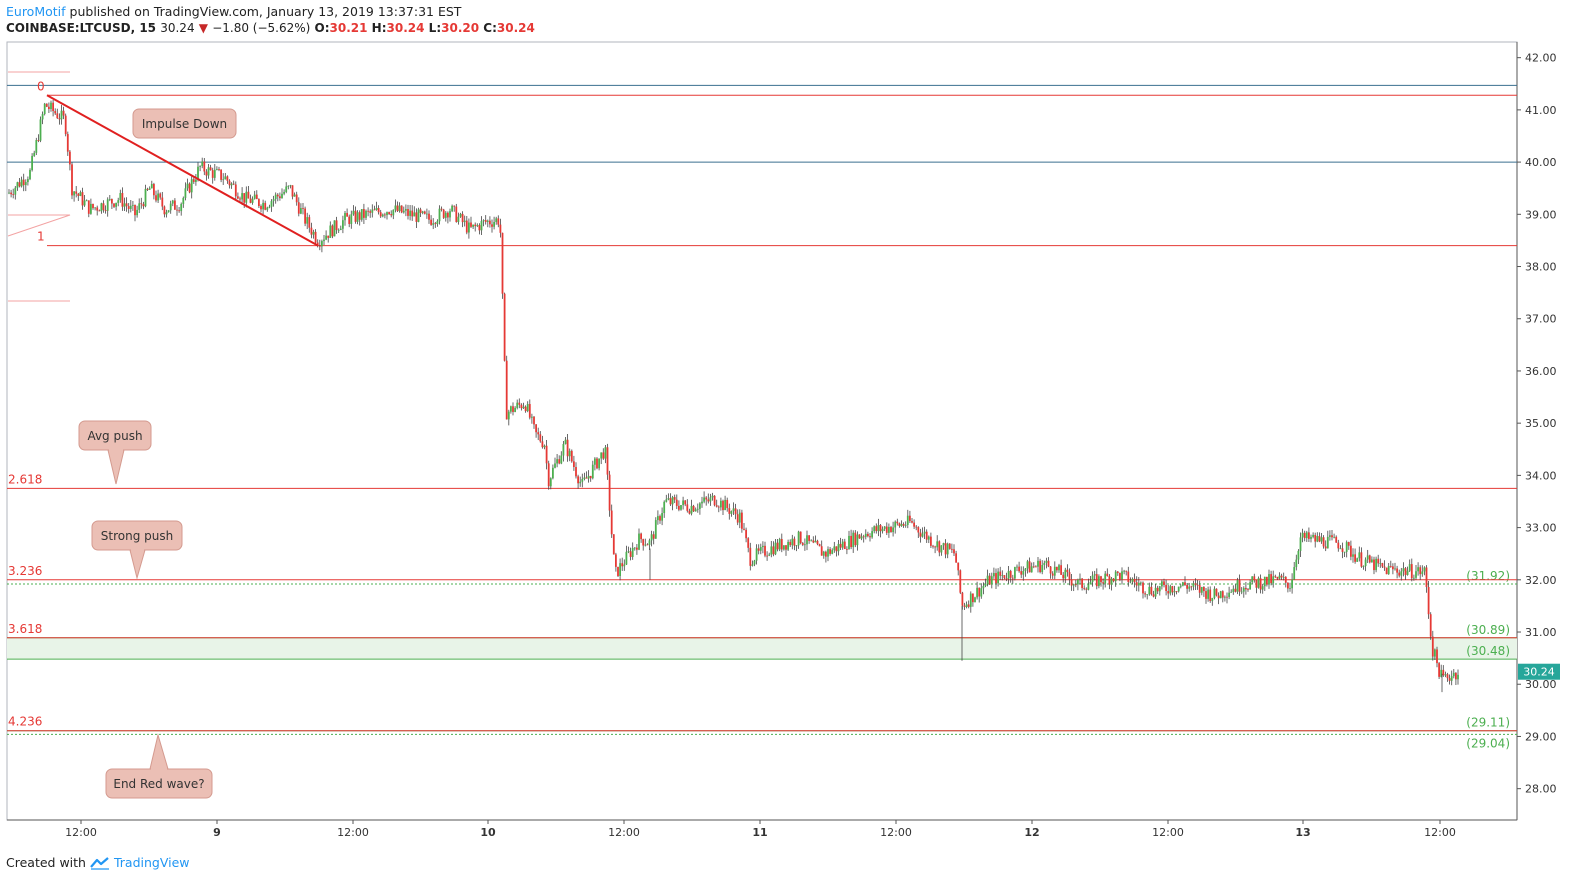 The height and width of the screenshot is (892, 1588). What do you see at coordinates (151, 862) in the screenshot?
I see `tradingview-brand: TradingView` at bounding box center [151, 862].